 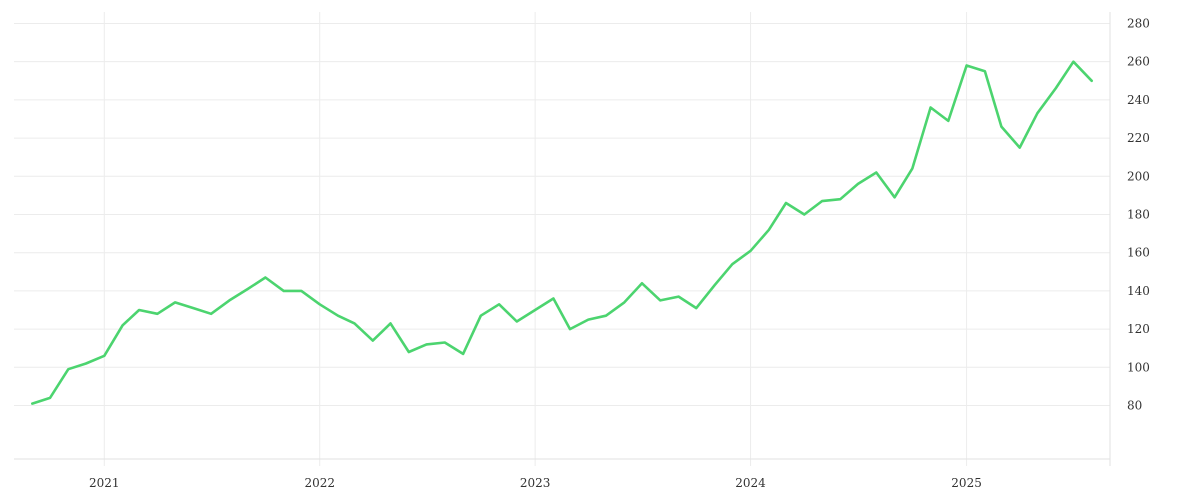 What do you see at coordinates (966, 483) in the screenshot?
I see `x-tick-label: 2025` at bounding box center [966, 483].